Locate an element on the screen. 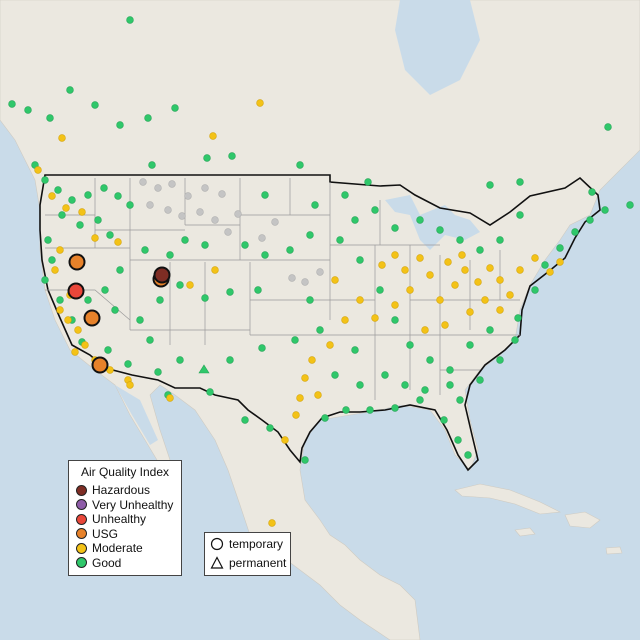  permanent-monitor-markers is located at coordinates (204, 369).